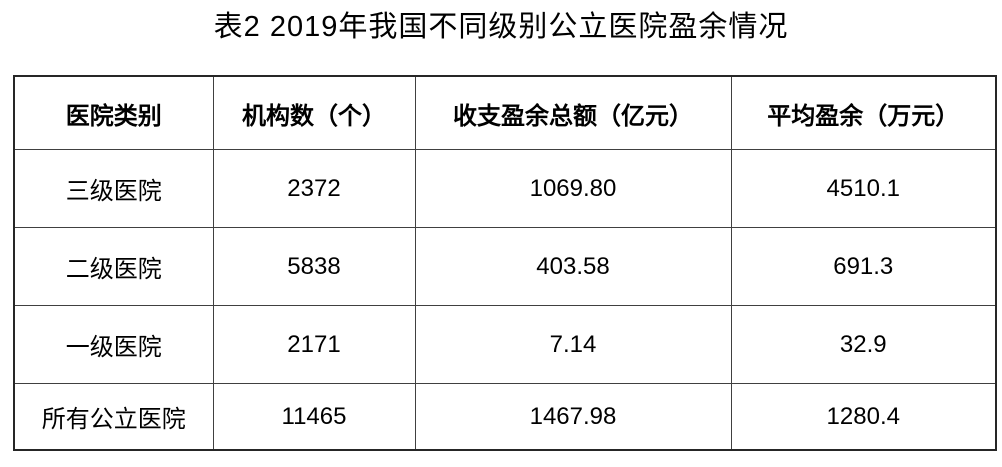 This screenshot has height=467, width=1002. Describe the element at coordinates (113, 112) in the screenshot. I see `col-header-hospital-category: 医院类别` at that location.